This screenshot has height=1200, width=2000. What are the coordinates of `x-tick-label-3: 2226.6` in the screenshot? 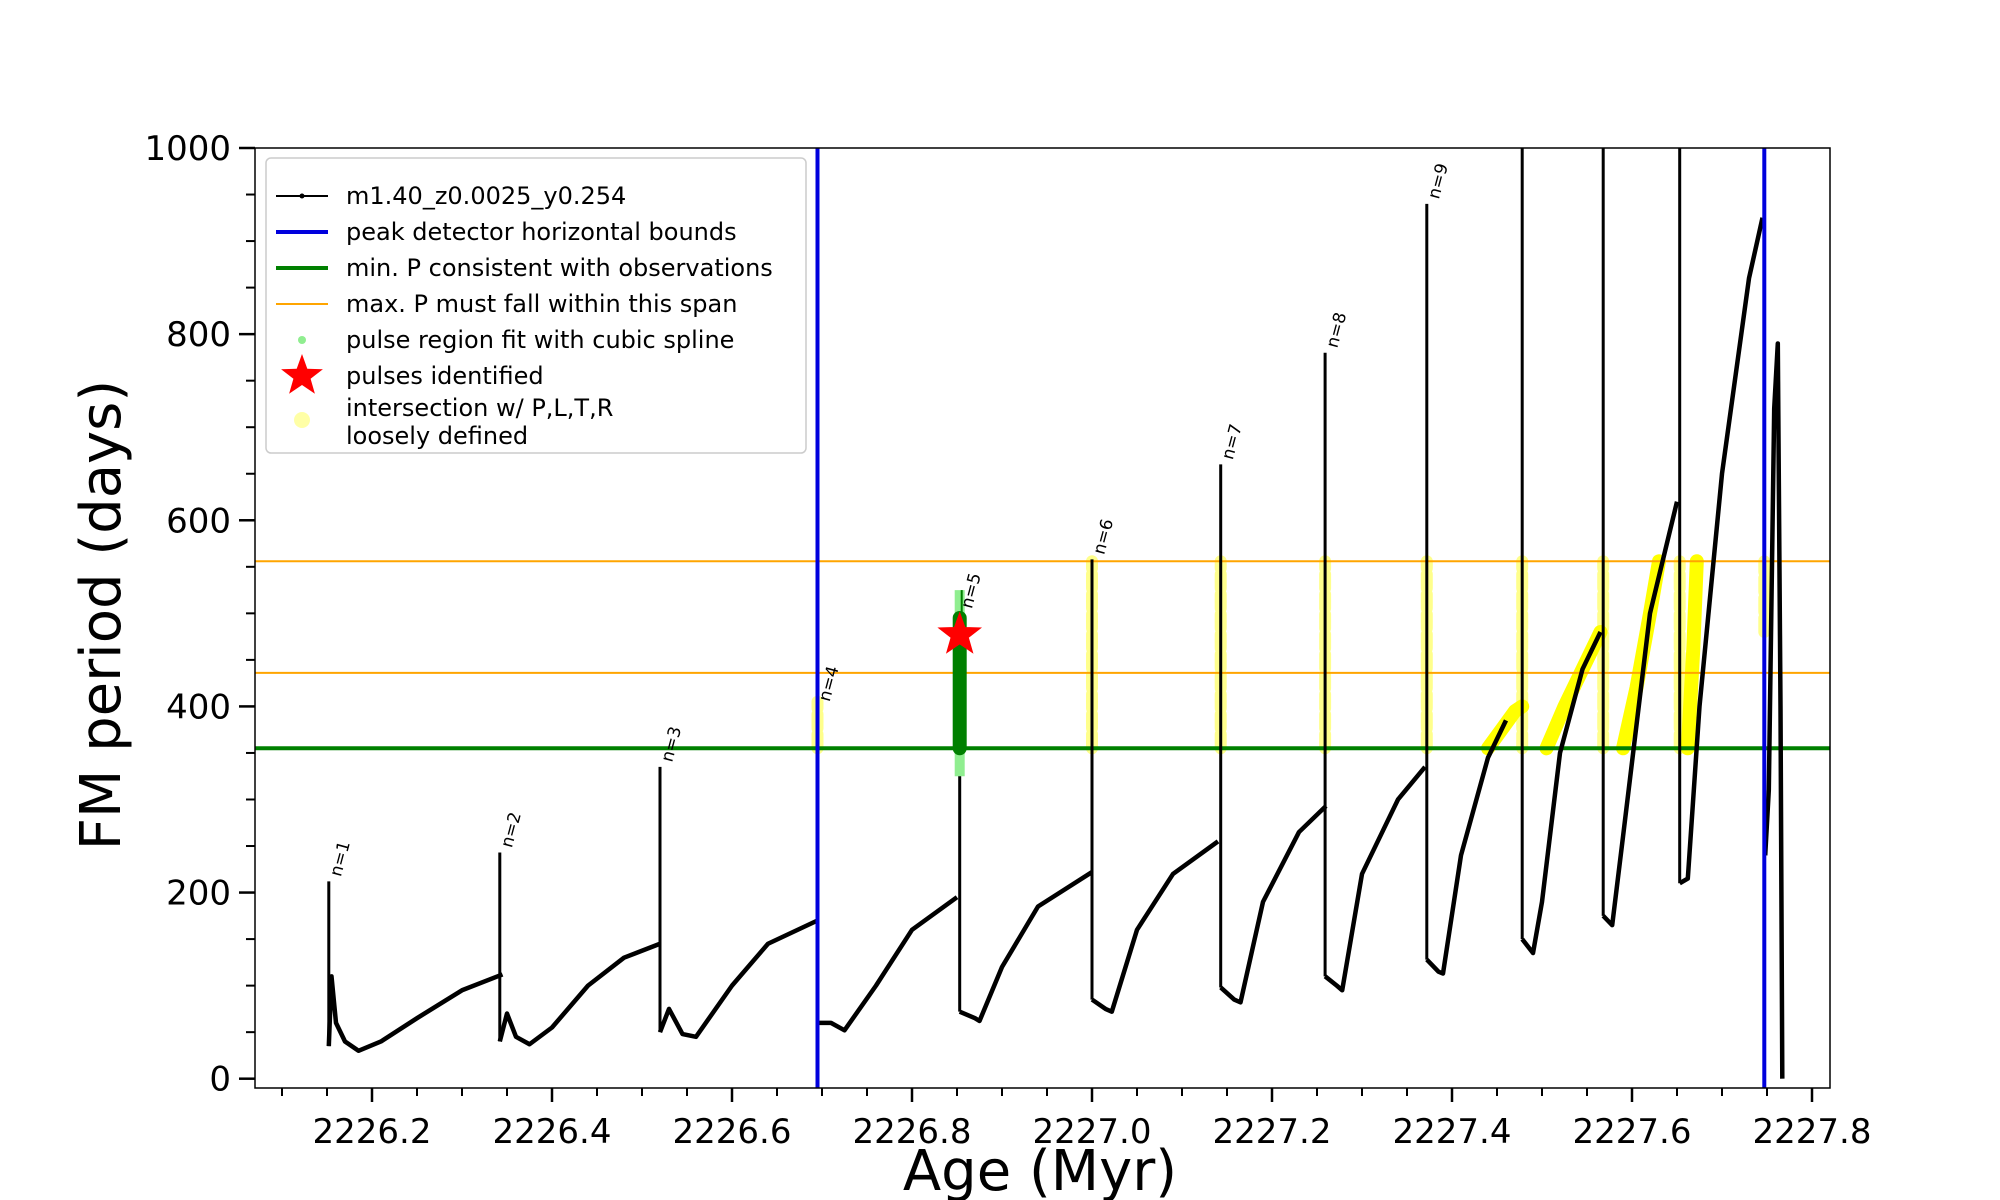 It's located at (732, 1132).